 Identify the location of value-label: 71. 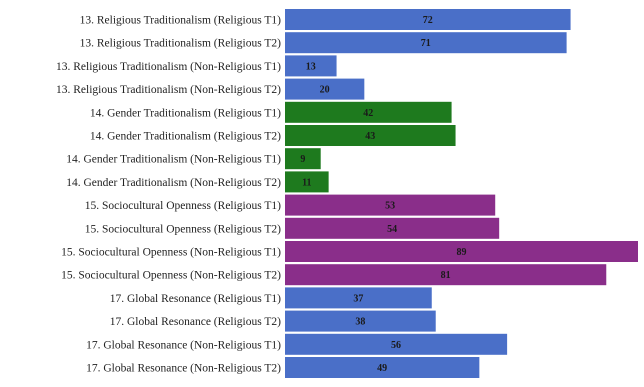
(426, 43).